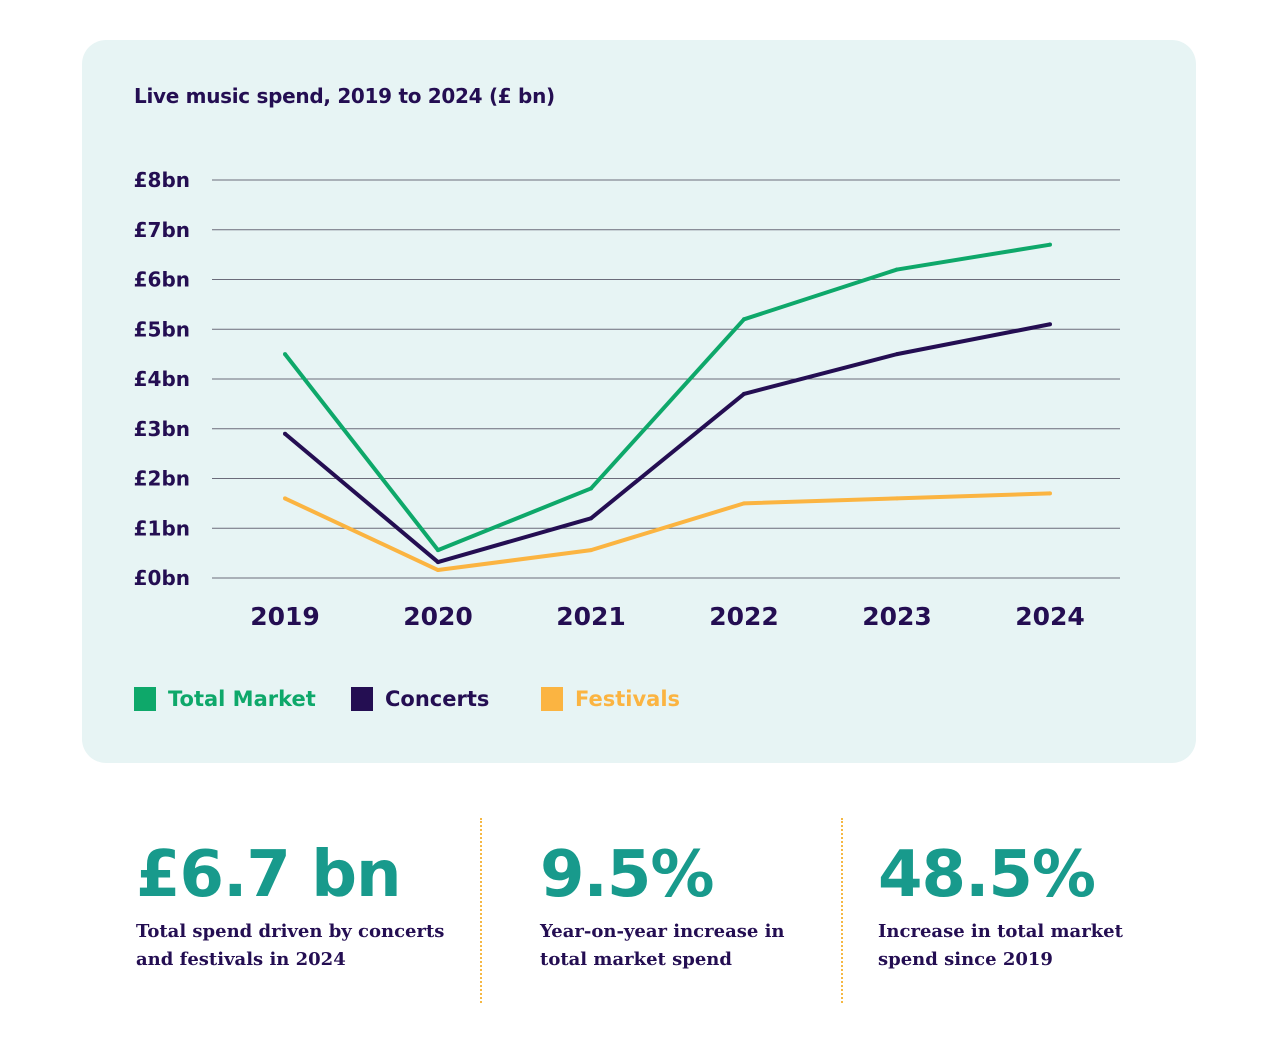 The image size is (1269, 1051). I want to click on x-tick-label: 2023, so click(897, 616).